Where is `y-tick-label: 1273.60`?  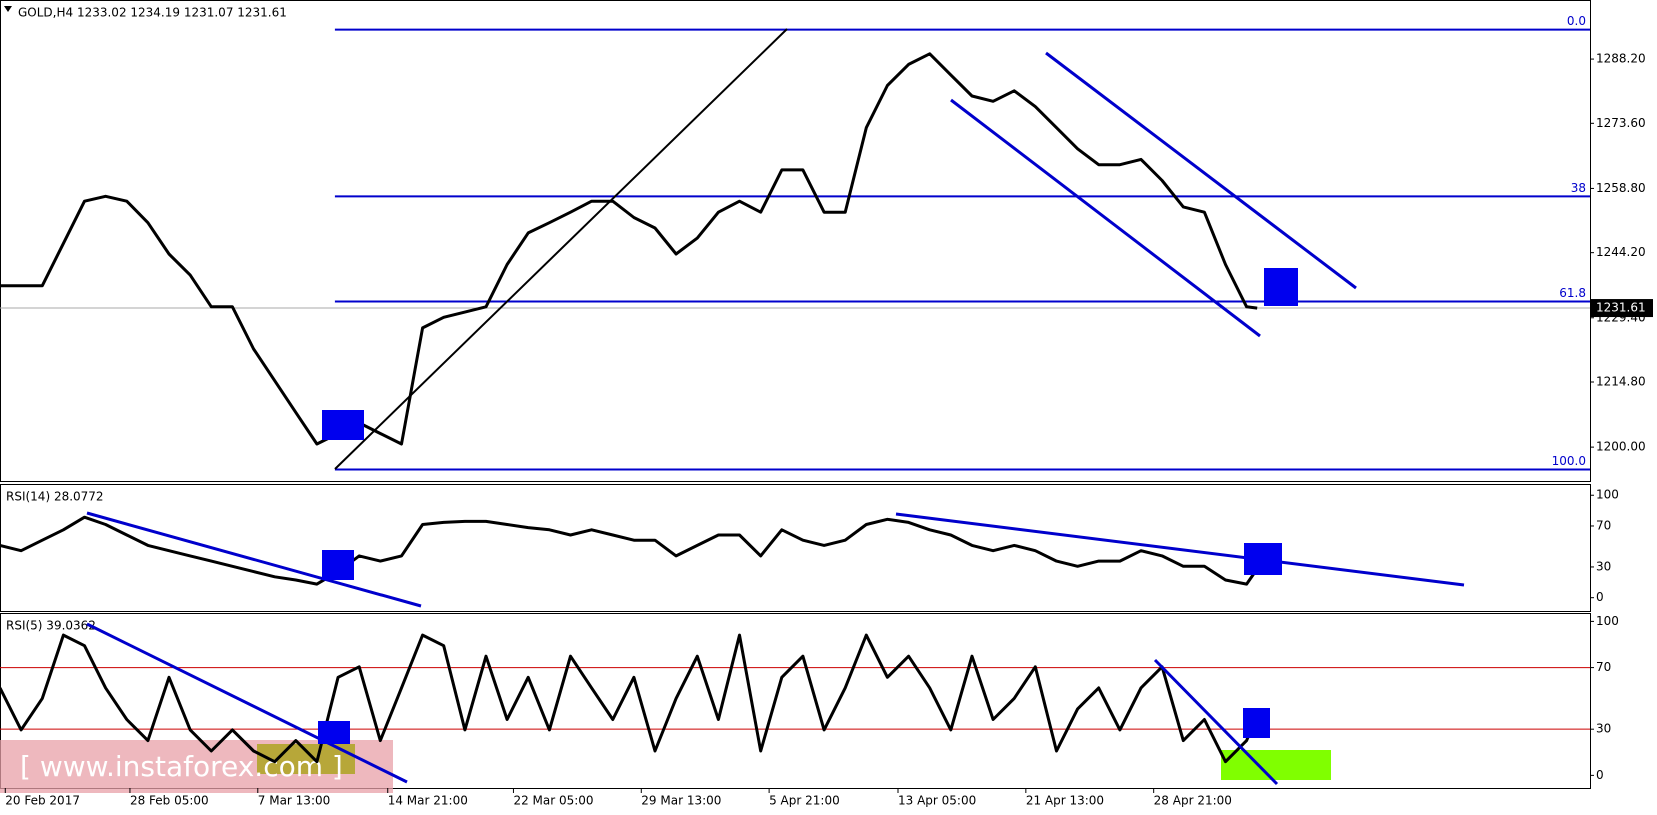 y-tick-label: 1273.60 is located at coordinates (1621, 123).